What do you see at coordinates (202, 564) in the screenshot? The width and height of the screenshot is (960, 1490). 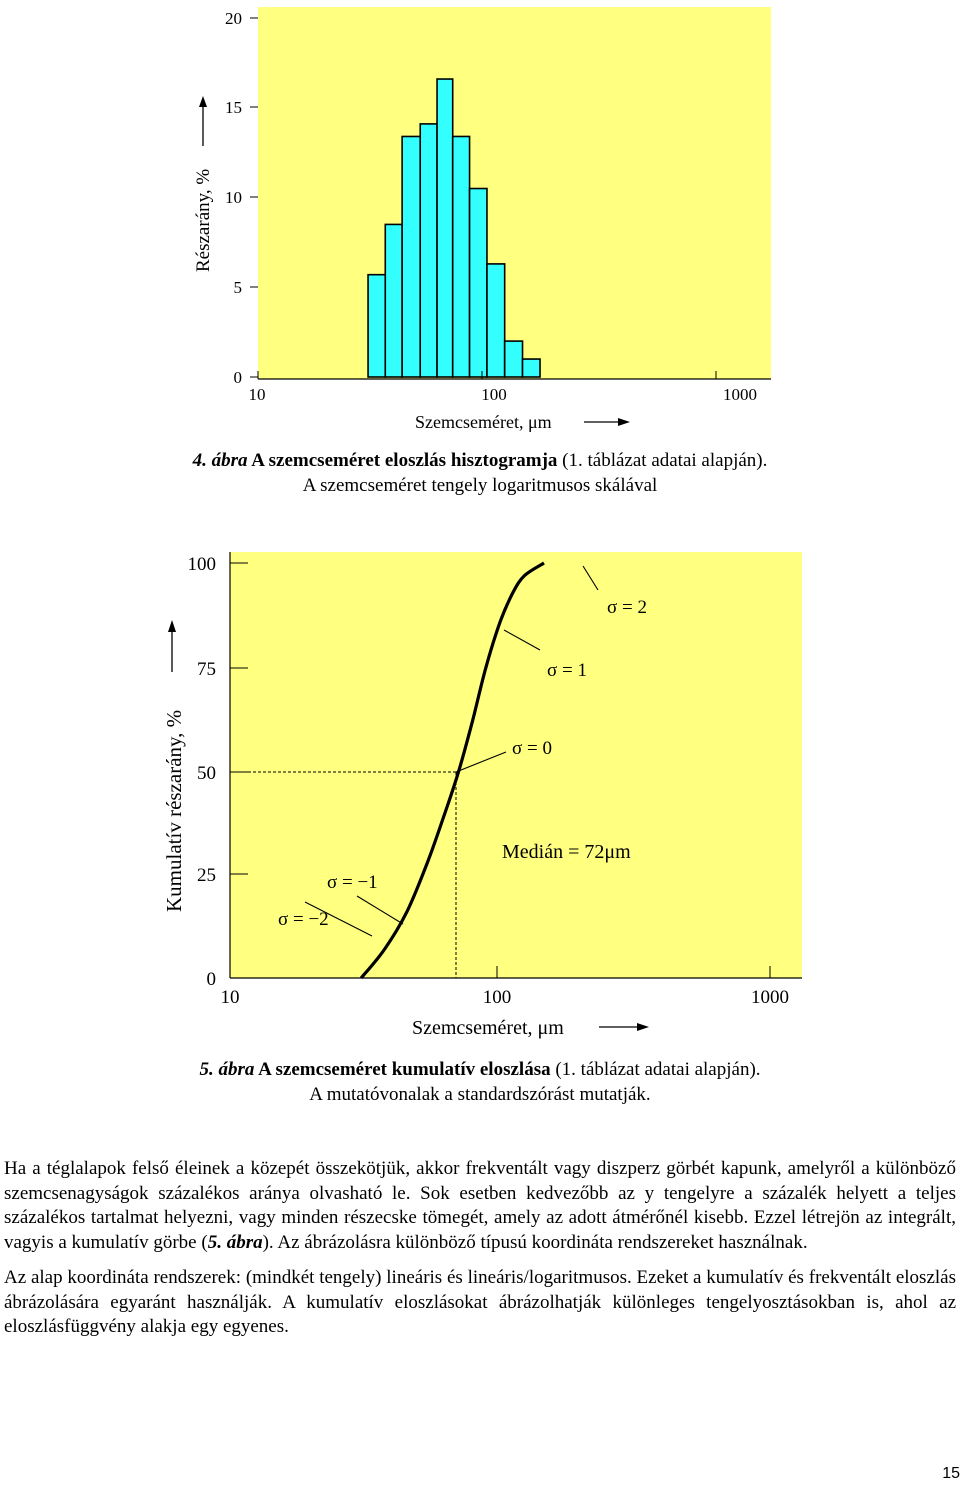 I see `cumulative-y-tick-label: 100` at bounding box center [202, 564].